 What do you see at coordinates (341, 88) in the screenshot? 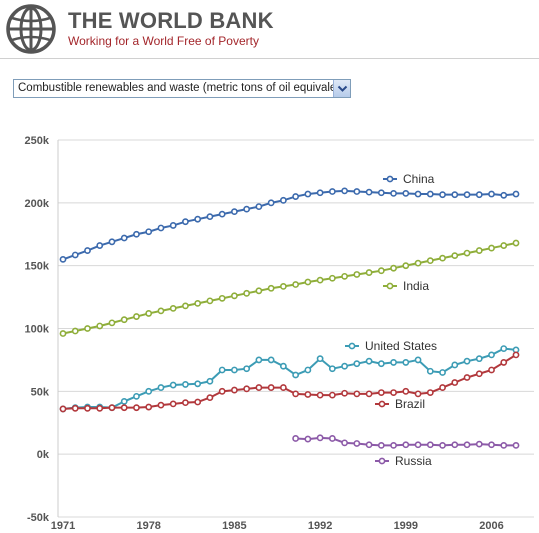
I see `dropdown-button` at bounding box center [341, 88].